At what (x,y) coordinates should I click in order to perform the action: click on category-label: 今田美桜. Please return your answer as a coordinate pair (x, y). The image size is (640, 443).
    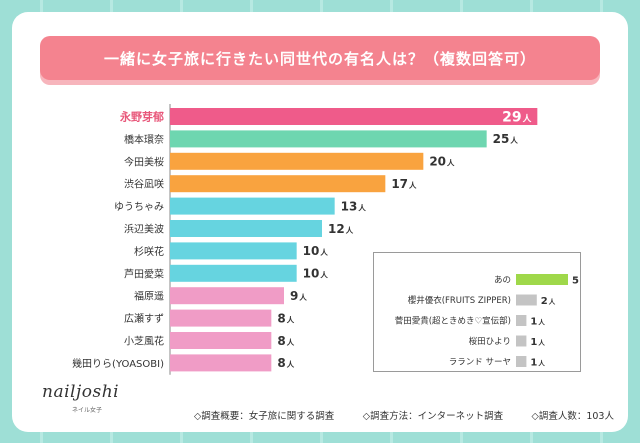
    Looking at the image, I should click on (144, 161).